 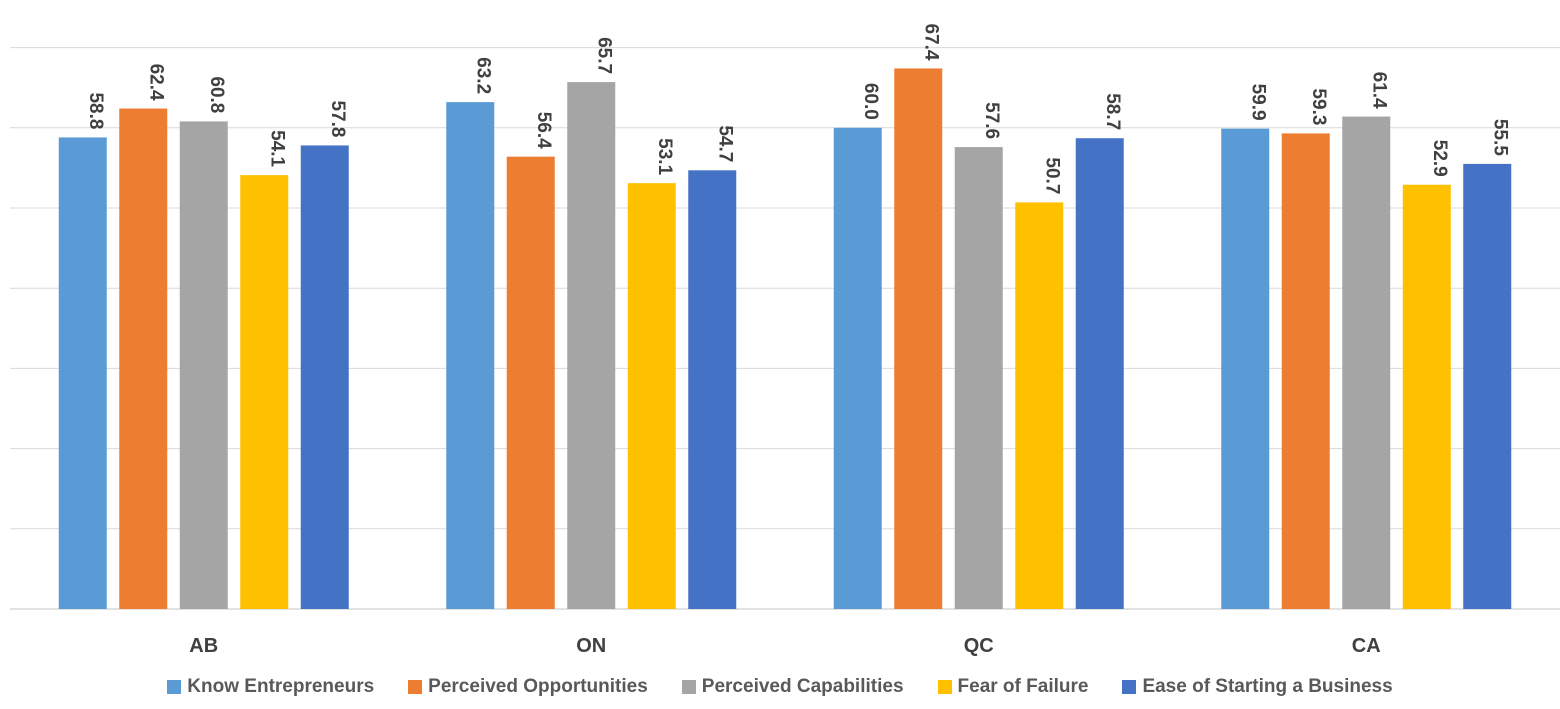 I want to click on bar-on-fear-of-failure, so click(x=651, y=396).